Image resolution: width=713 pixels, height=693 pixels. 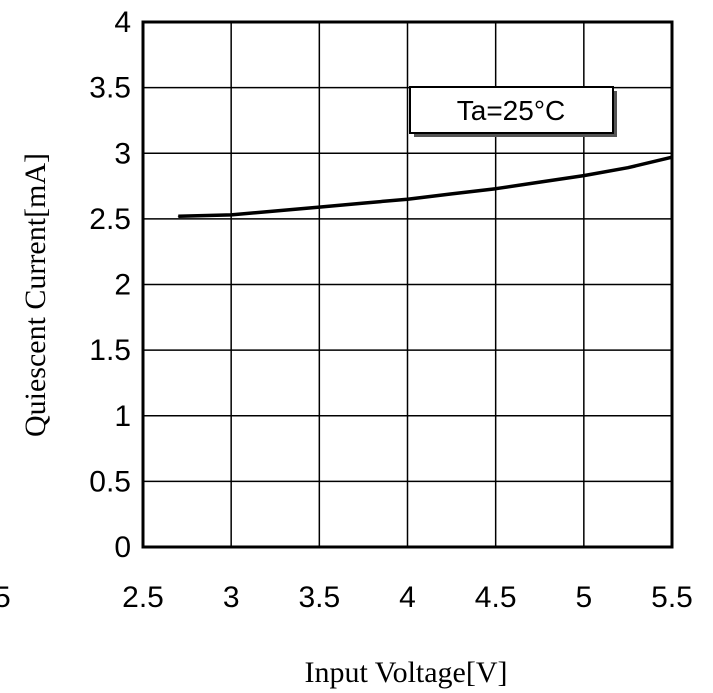 I want to click on x-axis-title: Input Voltage[V], so click(x=405, y=672).